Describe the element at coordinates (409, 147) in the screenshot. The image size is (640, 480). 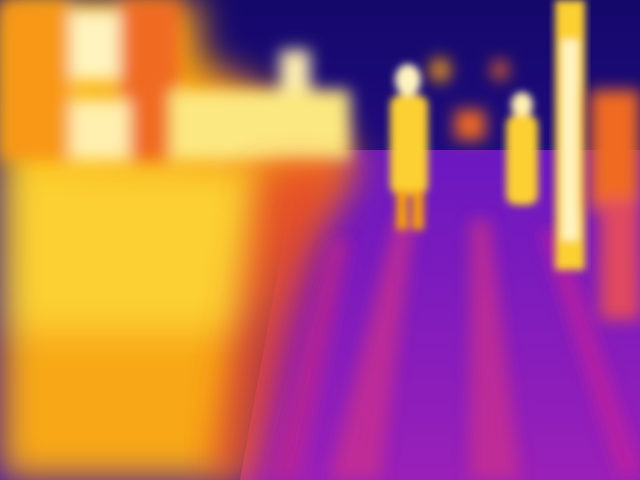
I see `person-center` at that location.